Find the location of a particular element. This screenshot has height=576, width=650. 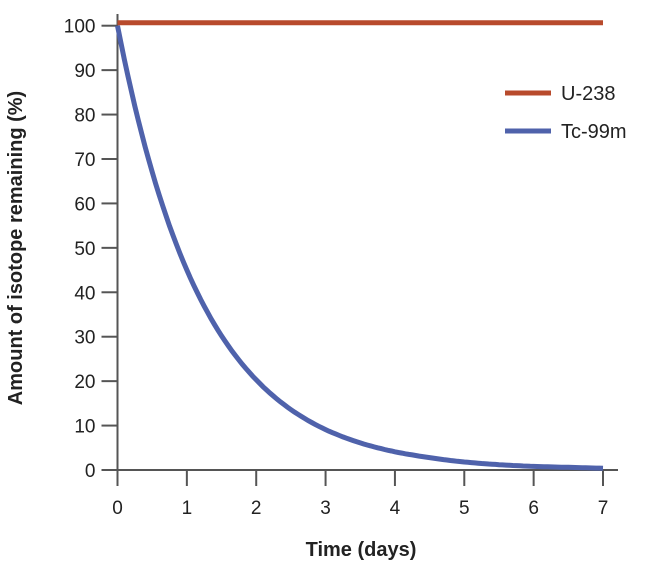

y-tick-label: 0 is located at coordinates (90, 471).